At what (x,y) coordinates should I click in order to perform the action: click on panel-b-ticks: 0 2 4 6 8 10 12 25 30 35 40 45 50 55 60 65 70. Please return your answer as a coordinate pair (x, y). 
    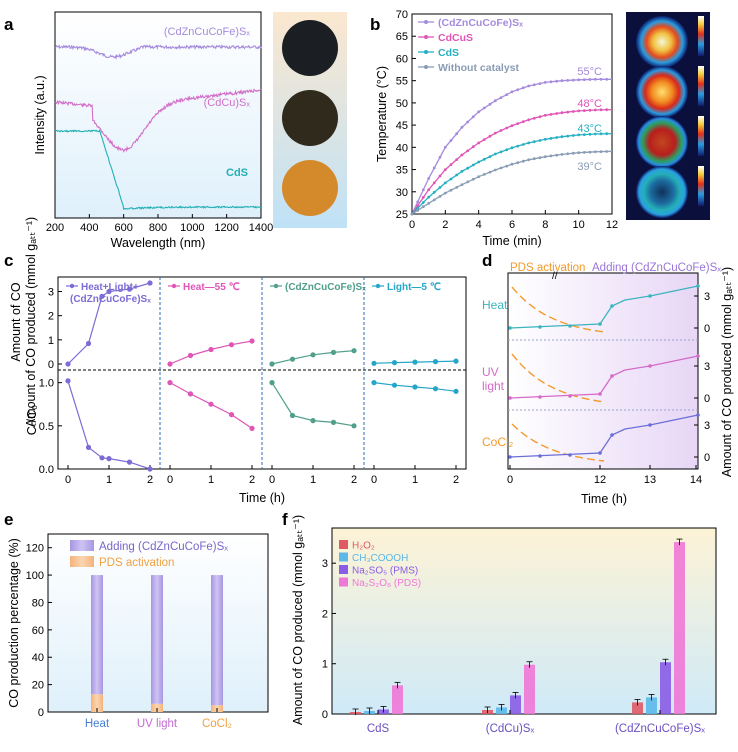
    Looking at the image, I should click on (507, 120).